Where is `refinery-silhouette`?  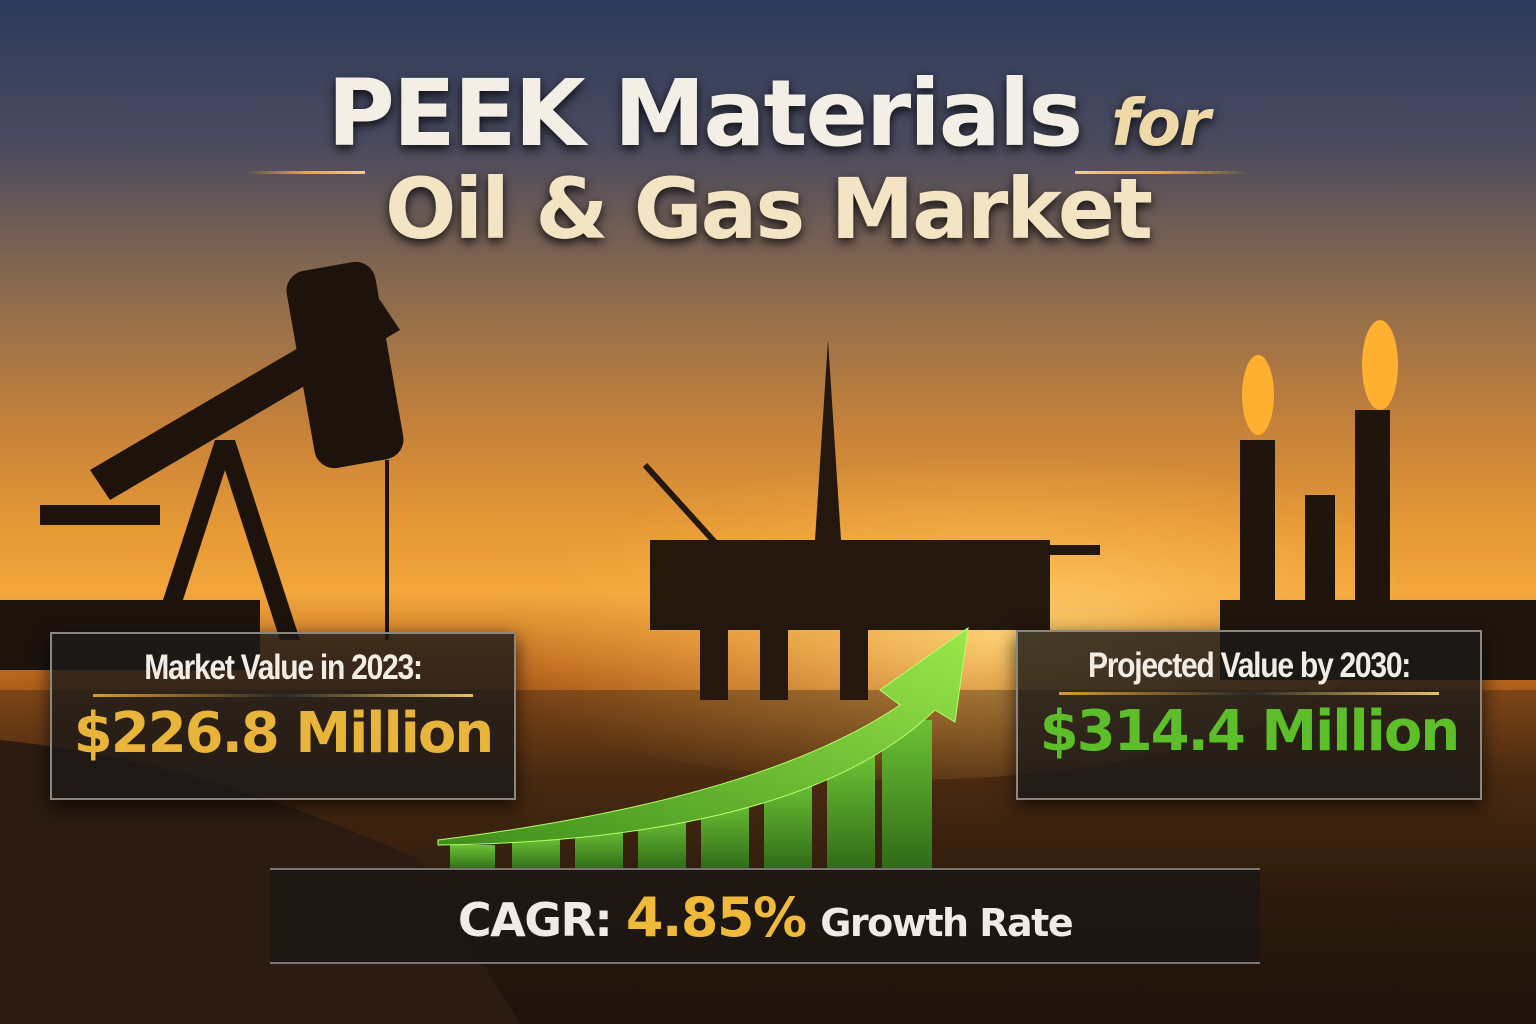 refinery-silhouette is located at coordinates (1378, 500).